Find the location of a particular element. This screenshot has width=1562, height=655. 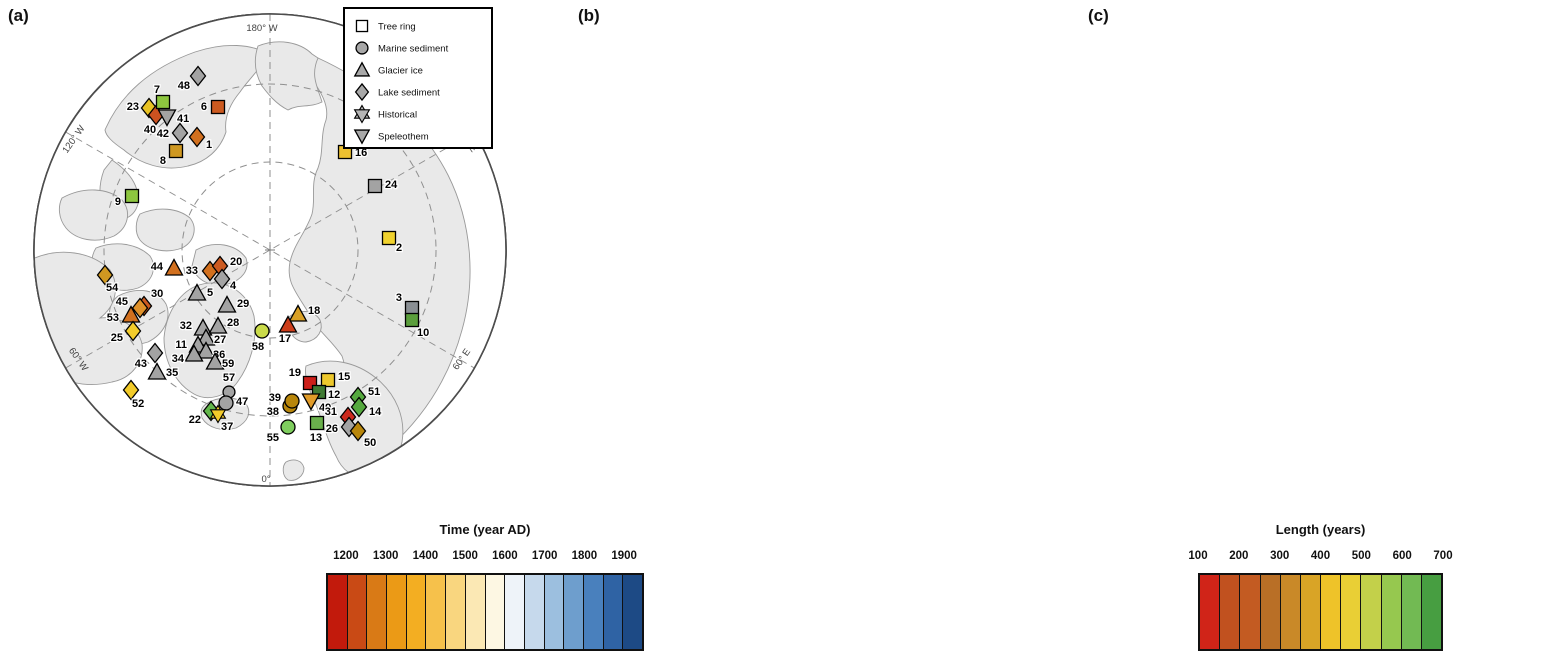

site-59: 59 is located at coordinates (220, 361).